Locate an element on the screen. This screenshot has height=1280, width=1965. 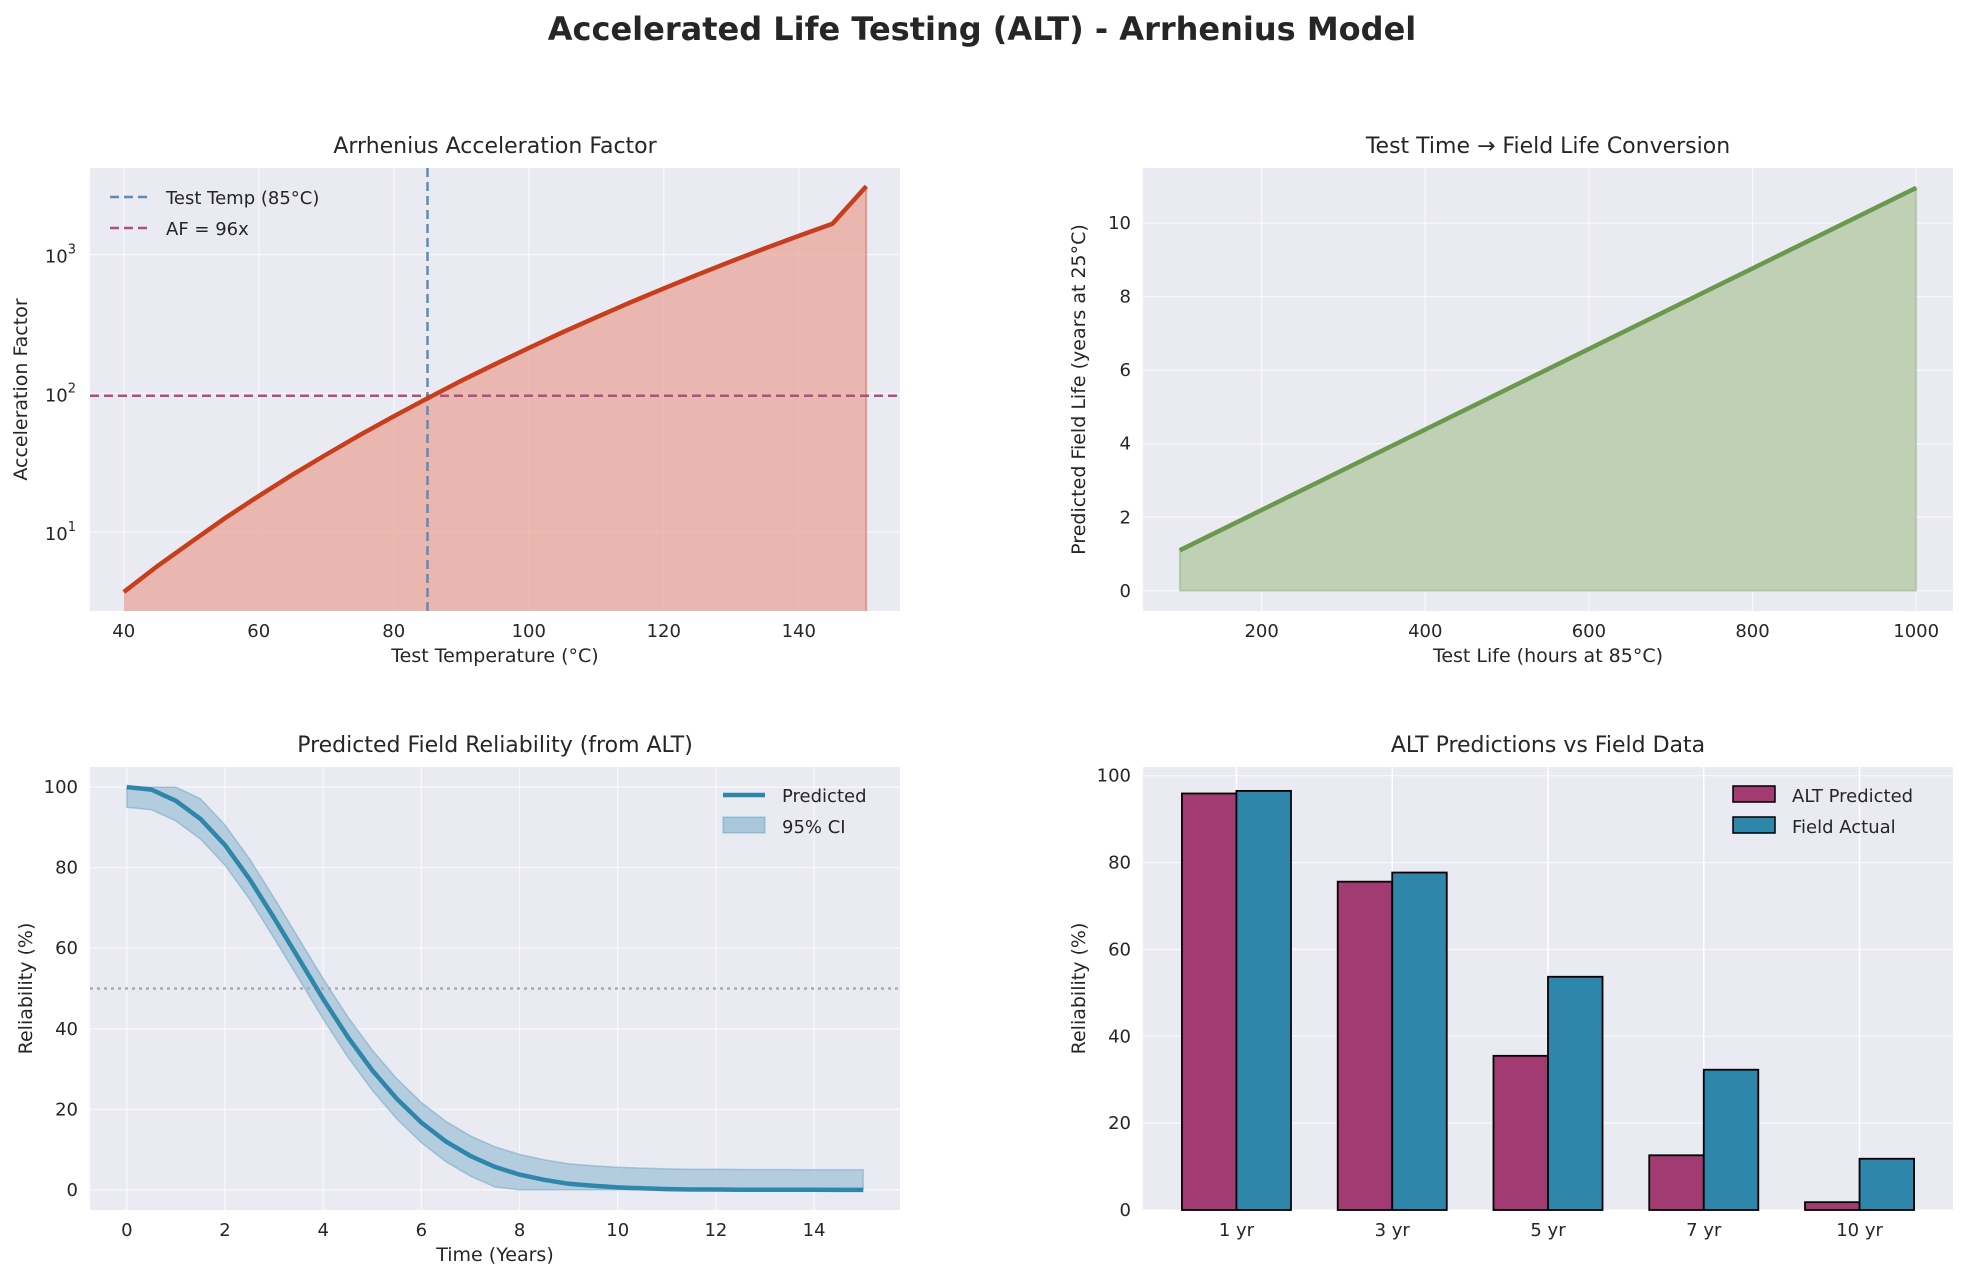
x-tick-label: 60 is located at coordinates (258, 631).